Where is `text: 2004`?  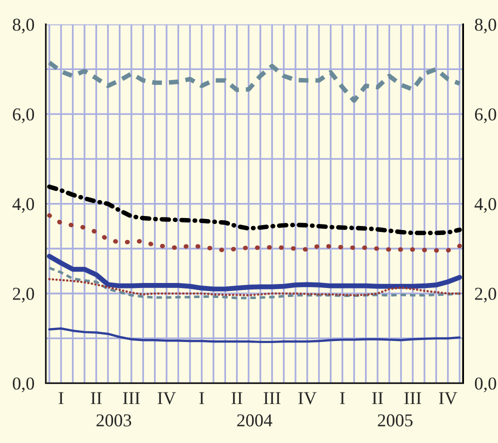 text: 2004 is located at coordinates (254, 420).